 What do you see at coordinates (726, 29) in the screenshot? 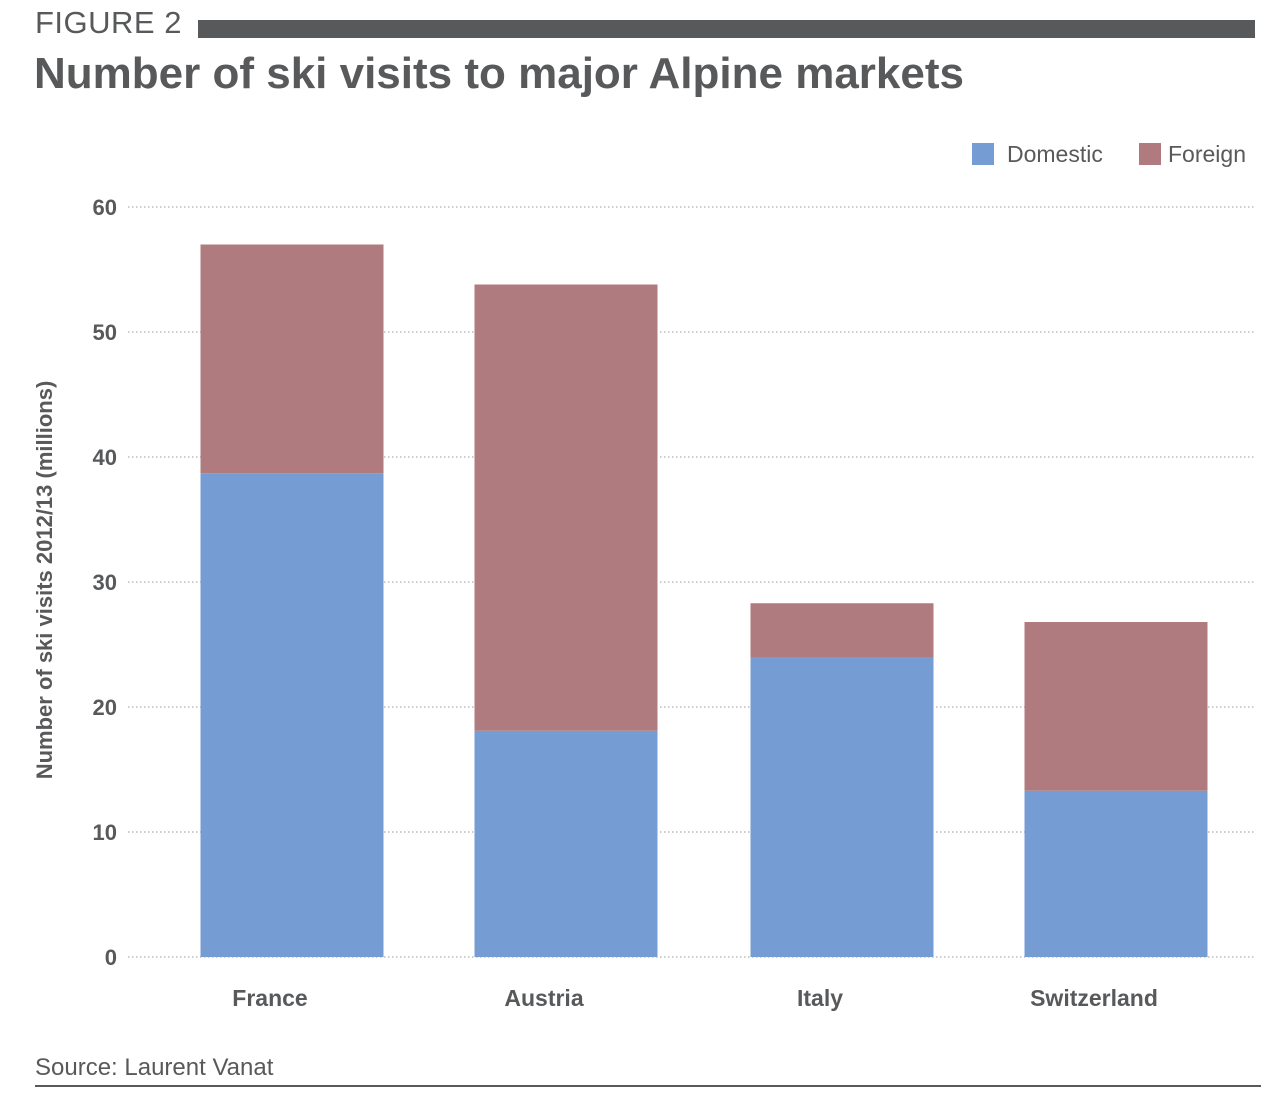
I see `figure-rule` at bounding box center [726, 29].